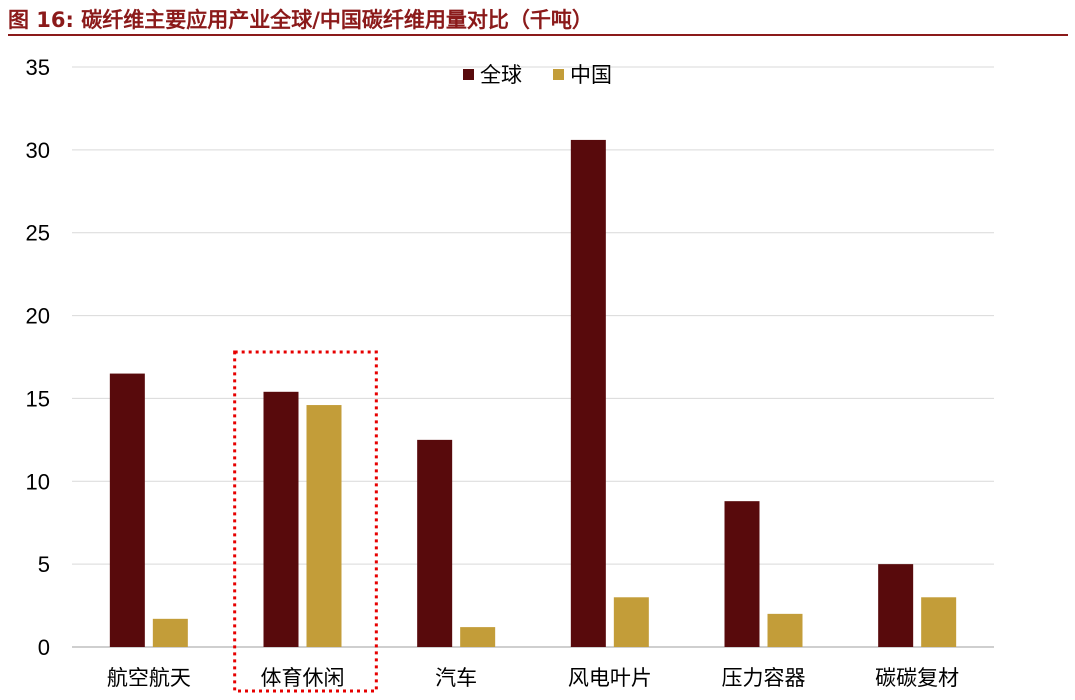 This screenshot has width=1075, height=700. I want to click on figure-title: 图 16: 碳纤维主要应用产业全球/中国碳纤维用量对比（千吨）, so click(300, 20).